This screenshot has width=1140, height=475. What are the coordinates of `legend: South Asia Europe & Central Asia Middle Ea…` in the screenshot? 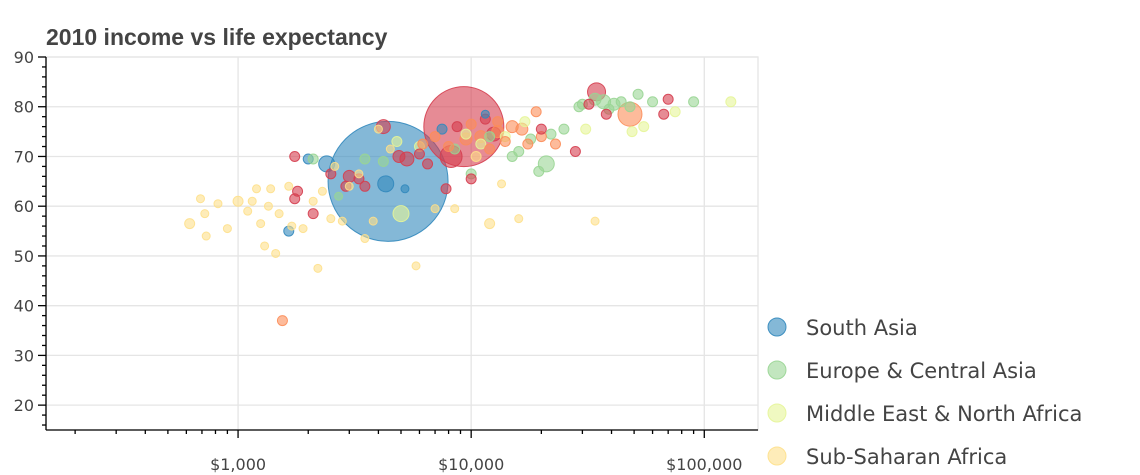 It's located at (924, 392).